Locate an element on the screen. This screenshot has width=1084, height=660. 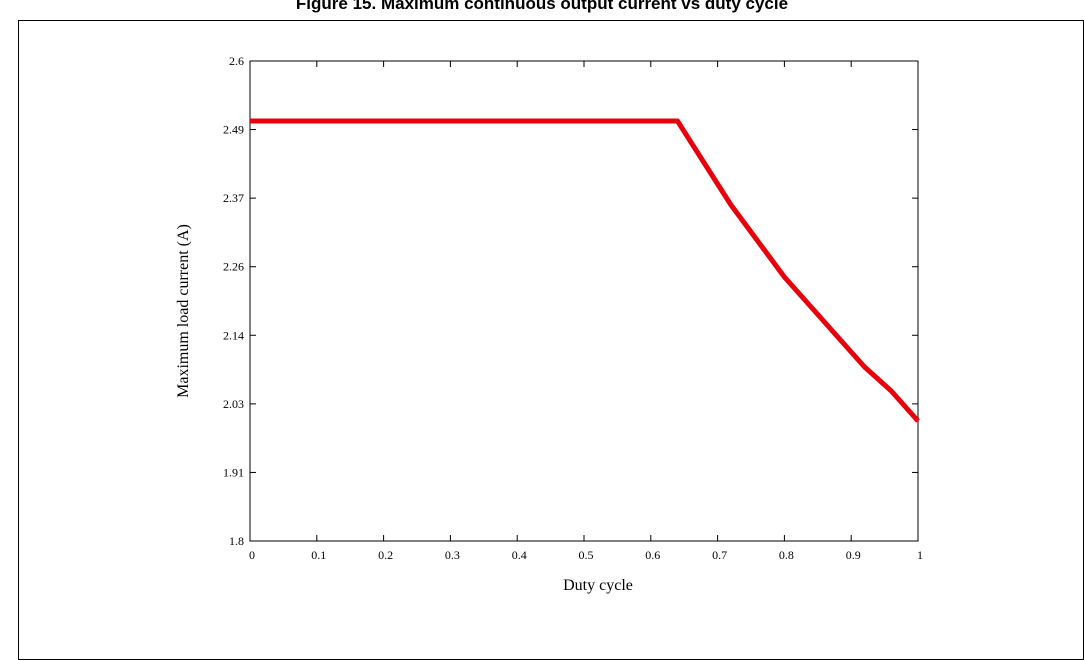
y-tick-label: 1.8 is located at coordinates (236, 541).